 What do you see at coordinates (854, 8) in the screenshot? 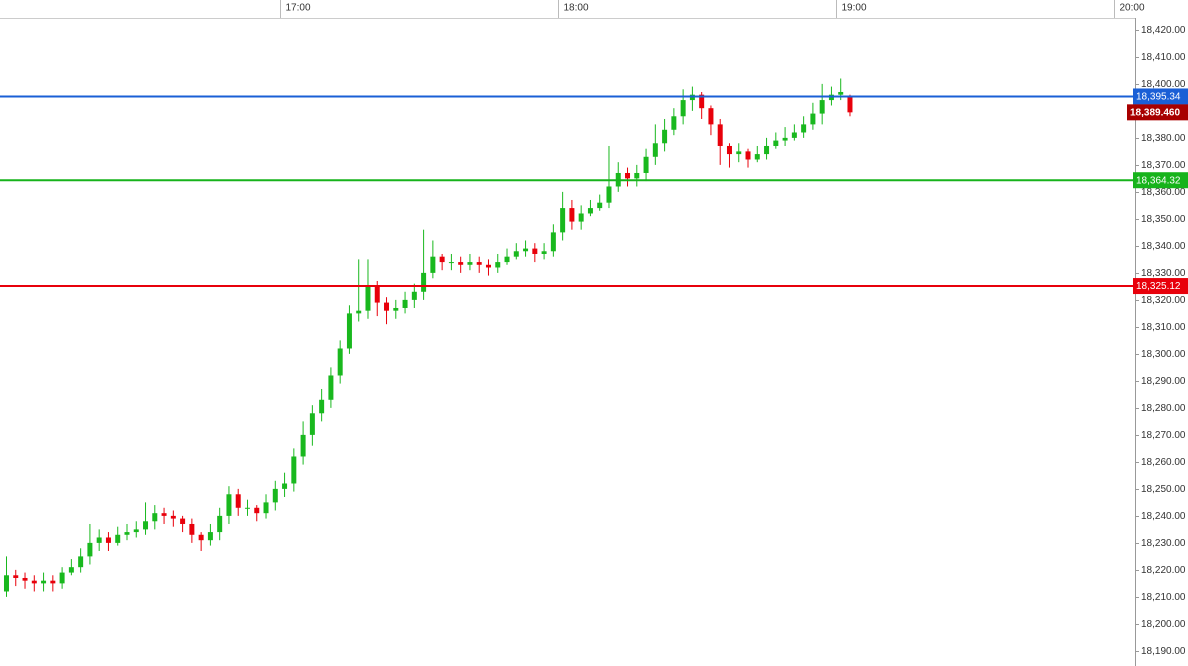
I see `x-tick-label: 19:00` at bounding box center [854, 8].